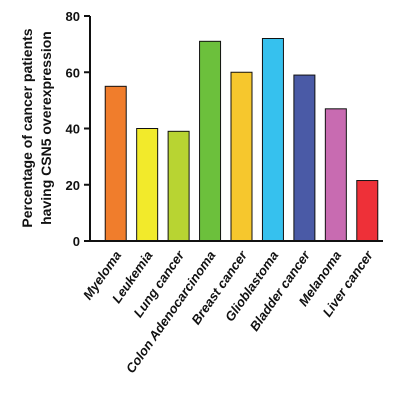  Describe the element at coordinates (272, 140) in the screenshot. I see `bar-glioblastoma` at that location.